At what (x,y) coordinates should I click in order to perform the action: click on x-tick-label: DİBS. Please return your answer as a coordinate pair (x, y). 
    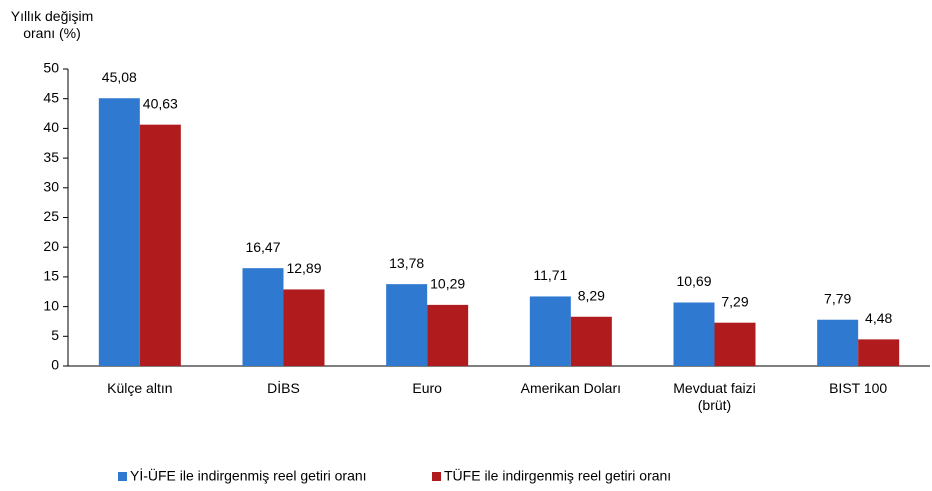
    Looking at the image, I should click on (283, 388).